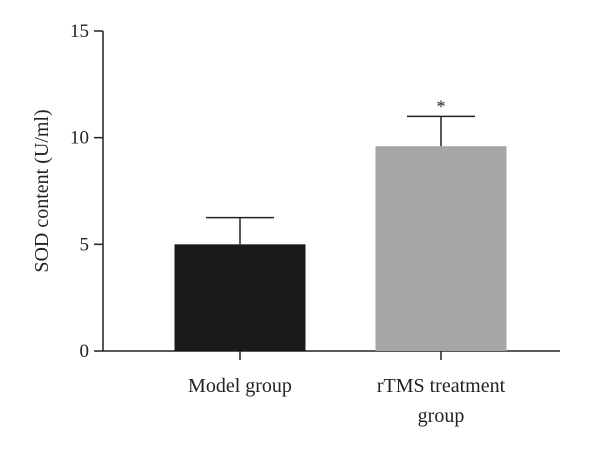 The height and width of the screenshot is (452, 600). I want to click on y-tick-label: 15, so click(79, 31).